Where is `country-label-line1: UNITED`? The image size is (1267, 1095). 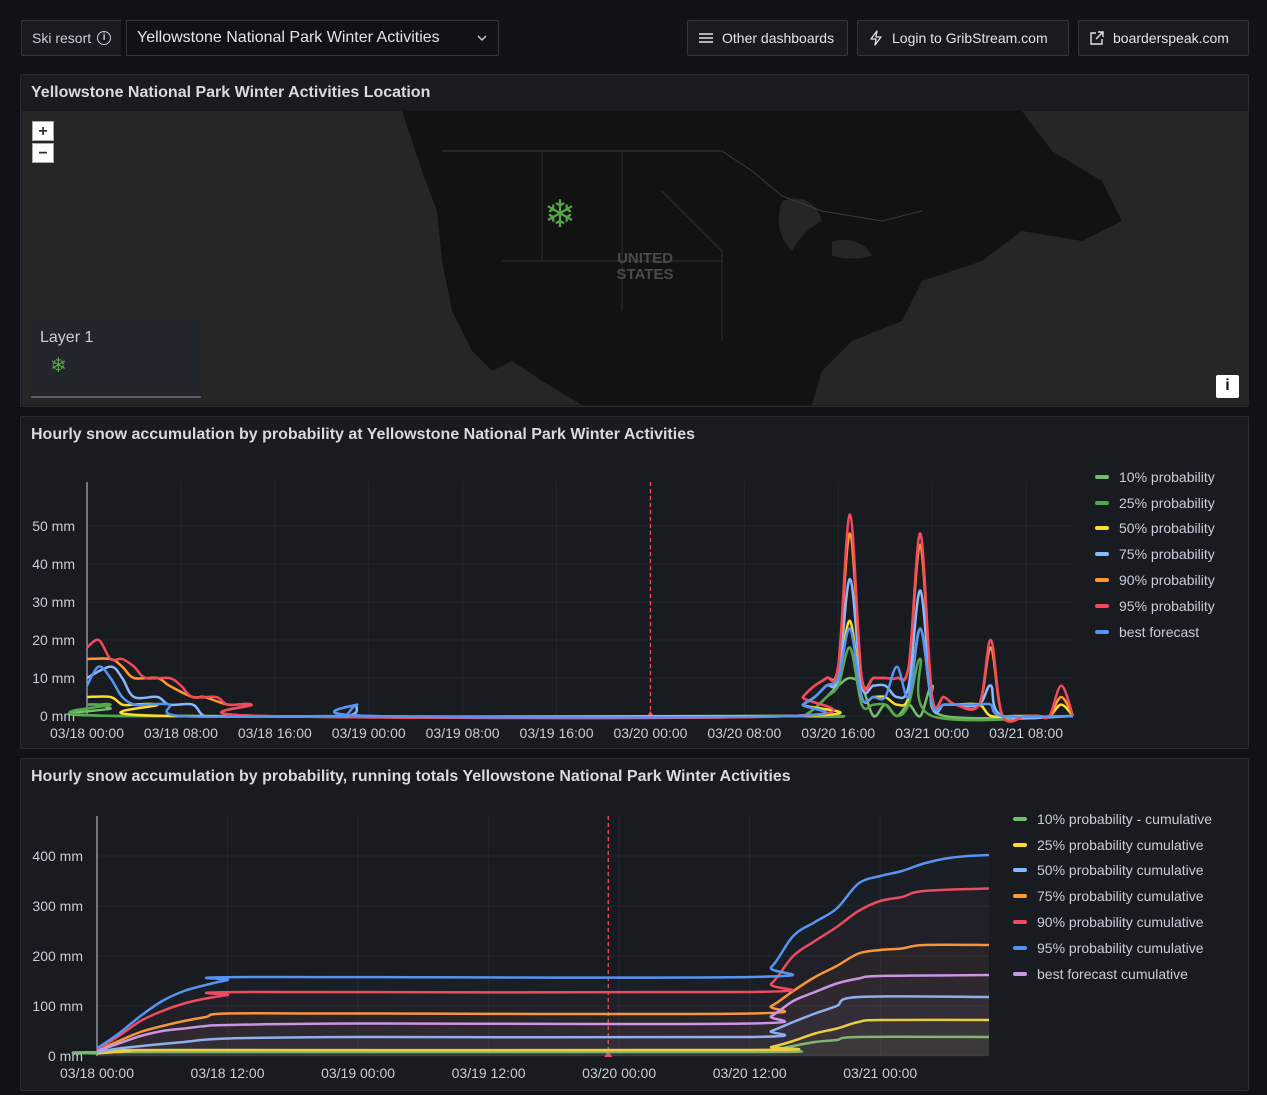 country-label-line1: UNITED is located at coordinates (645, 258).